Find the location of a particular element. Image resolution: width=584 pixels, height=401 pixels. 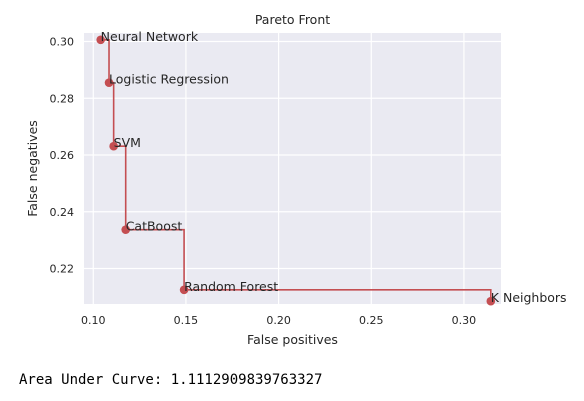

x-tick-label: 0.20 is located at coordinates (278, 320).